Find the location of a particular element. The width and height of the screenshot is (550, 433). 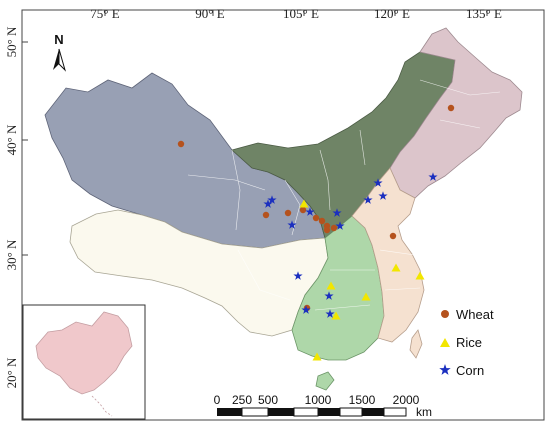

north-arrow: N is located at coordinates (60, 52).